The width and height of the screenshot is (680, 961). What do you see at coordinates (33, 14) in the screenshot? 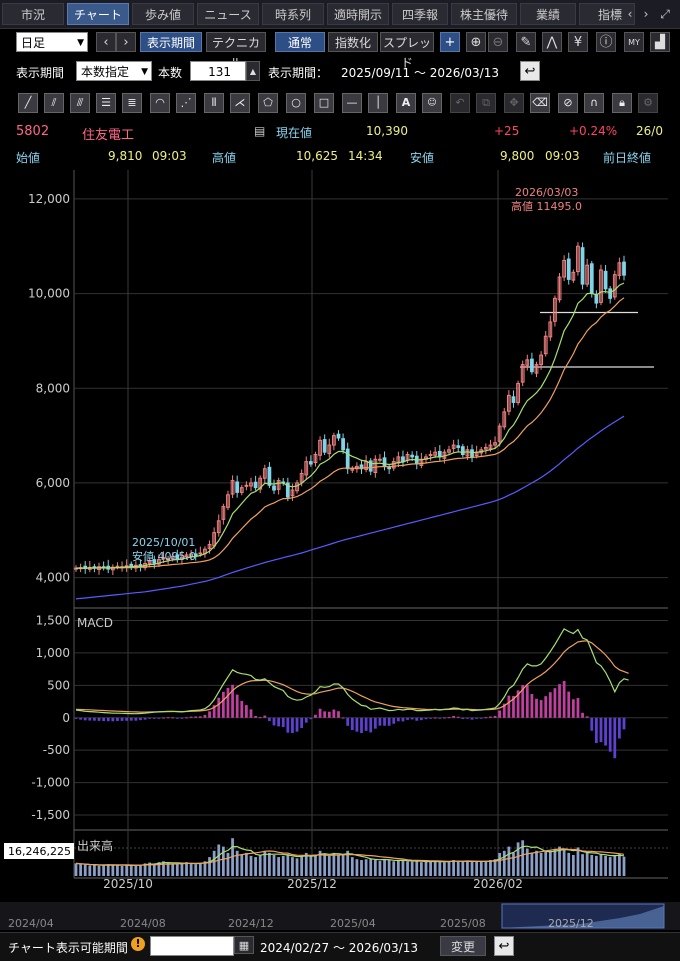
I see `tab-market: 市況` at bounding box center [33, 14].